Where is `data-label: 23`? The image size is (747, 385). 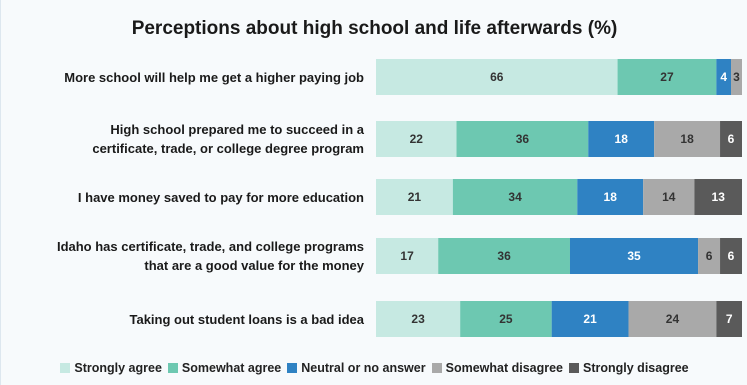
data-label: 23 is located at coordinates (418, 319).